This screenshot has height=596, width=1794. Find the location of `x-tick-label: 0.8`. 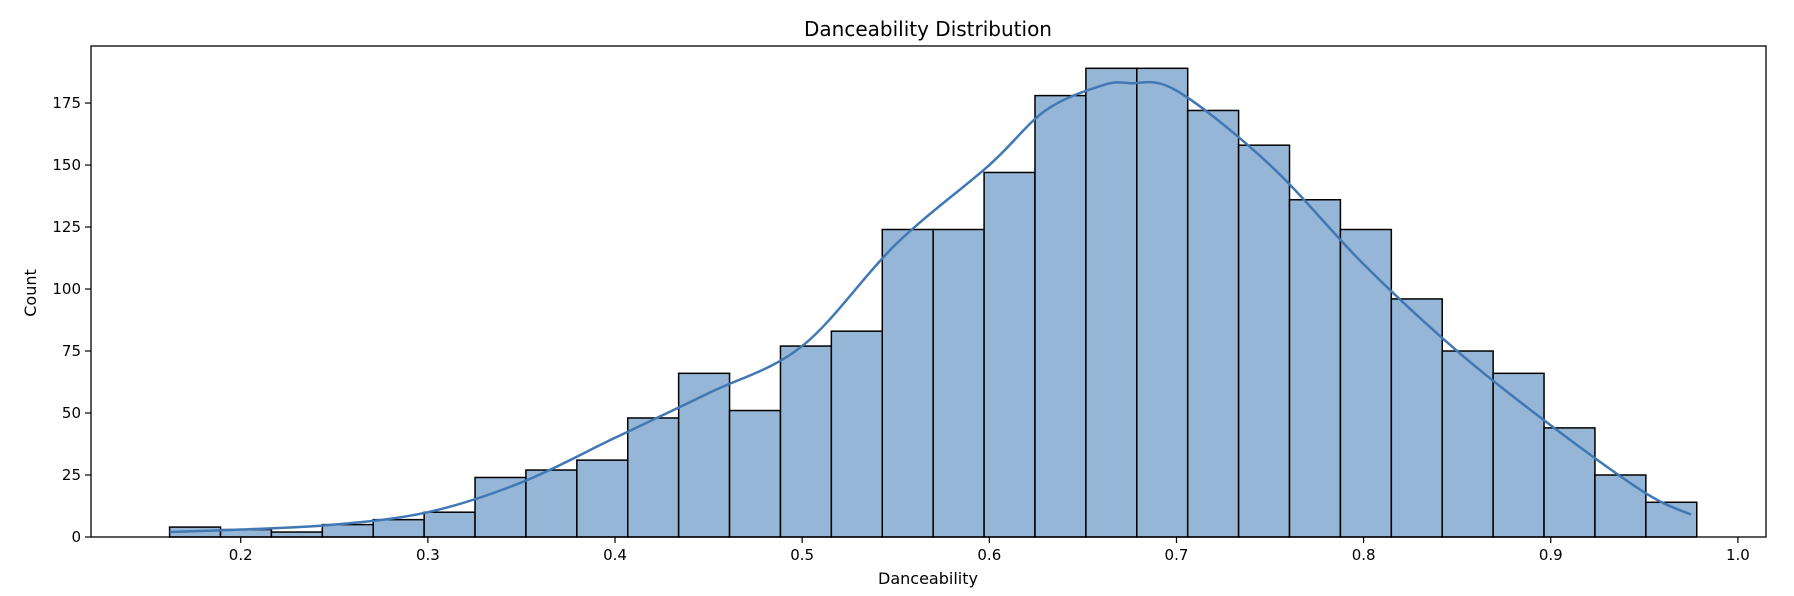

x-tick-label: 0.8 is located at coordinates (1364, 555).